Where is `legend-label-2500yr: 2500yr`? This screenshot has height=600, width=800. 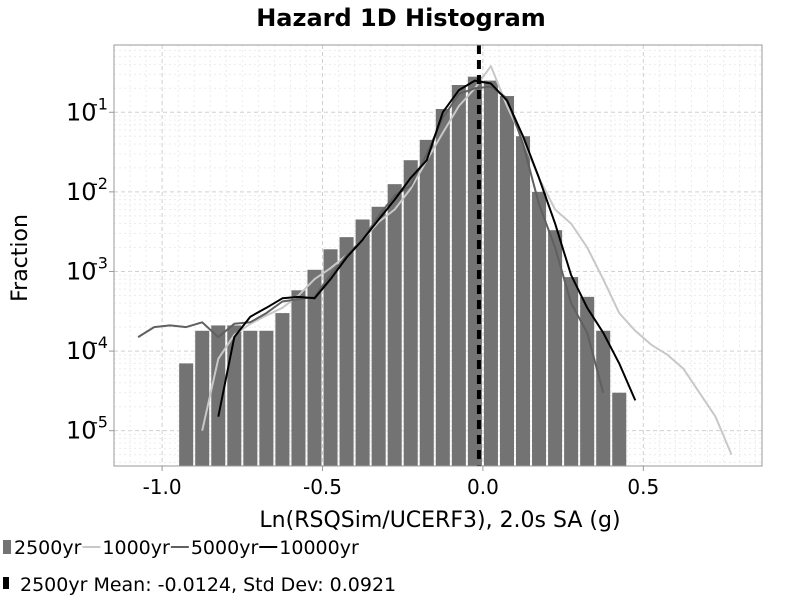 legend-label-2500yr: 2500yr is located at coordinates (48, 548).